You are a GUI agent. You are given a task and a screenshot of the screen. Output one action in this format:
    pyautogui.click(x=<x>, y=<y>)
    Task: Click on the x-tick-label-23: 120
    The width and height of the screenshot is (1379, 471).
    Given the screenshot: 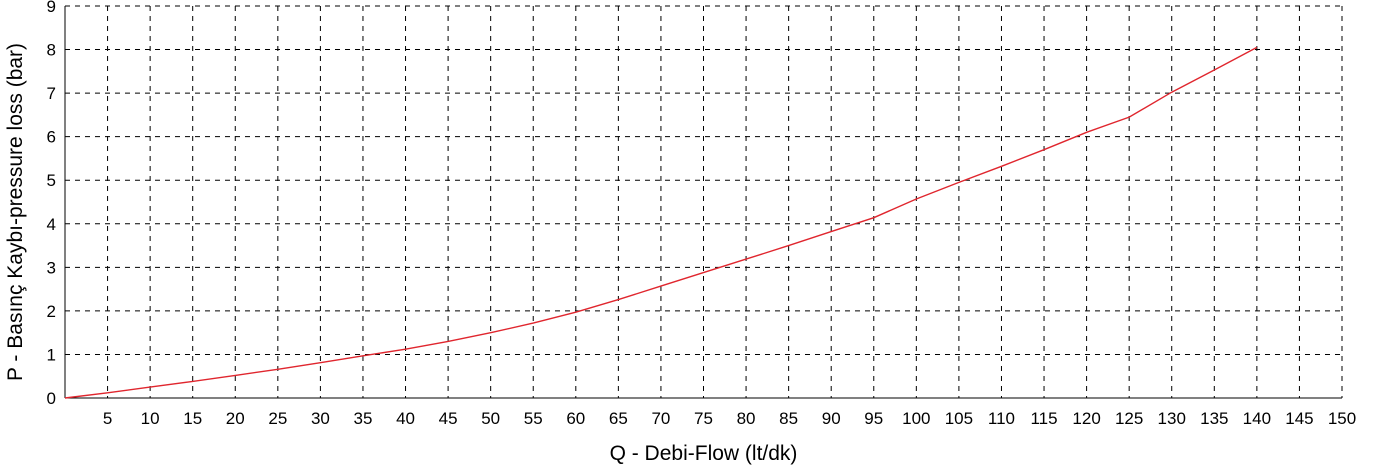 What is the action you would take?
    pyautogui.click(x=1086, y=418)
    